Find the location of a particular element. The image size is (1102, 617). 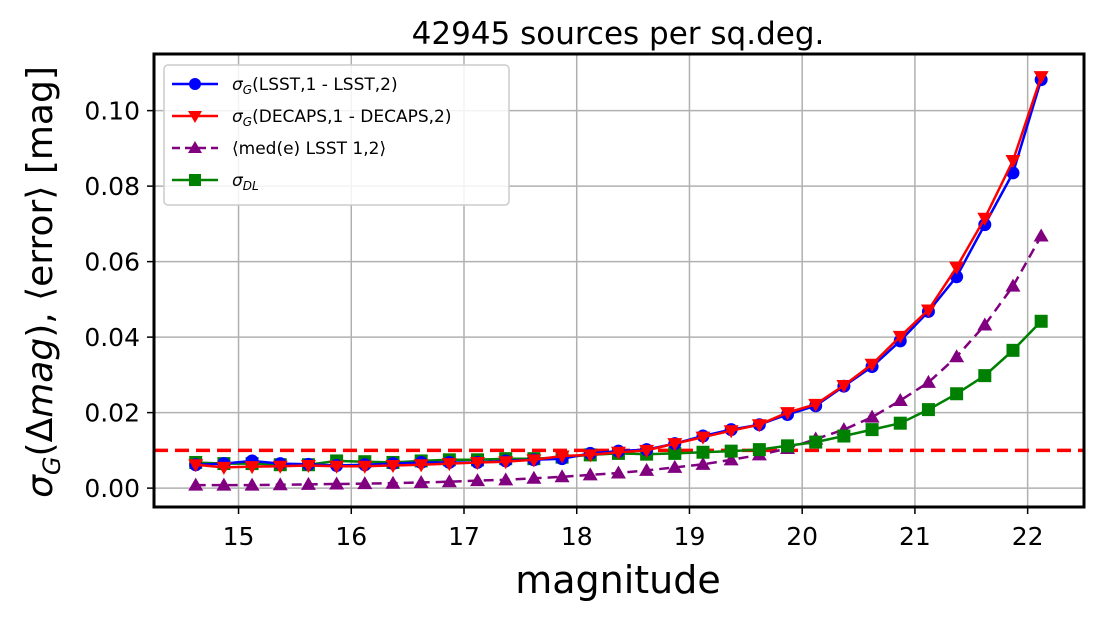

x-axis-label: magnitude is located at coordinates (618, 580).